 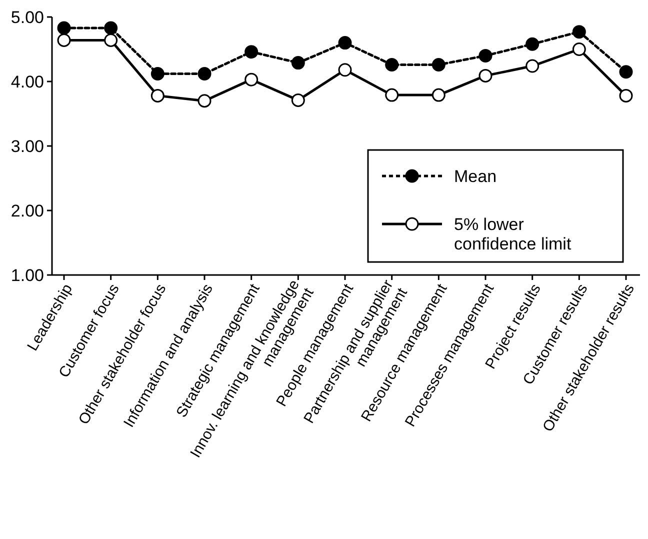 I want to click on y-tick-label: 3.00, so click(x=27, y=146).